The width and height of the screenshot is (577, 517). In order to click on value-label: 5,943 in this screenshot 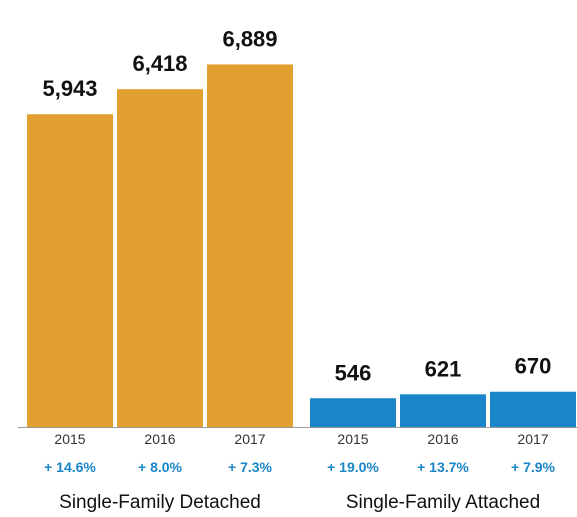, I will do `click(69, 88)`.